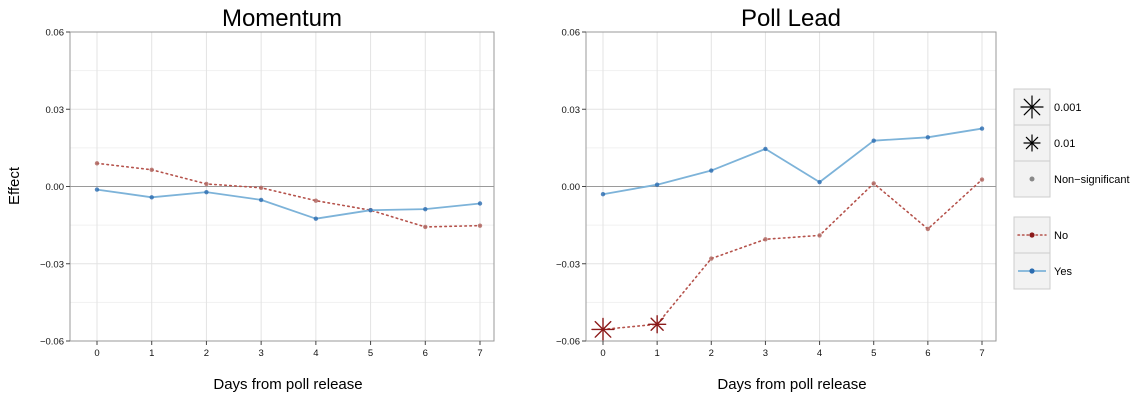 This screenshot has height=396, width=1131. Describe the element at coordinates (792, 350) in the screenshot. I see `panel-poll-lead-x-ticks: 0 1 2 3 4 5 6 7` at that location.